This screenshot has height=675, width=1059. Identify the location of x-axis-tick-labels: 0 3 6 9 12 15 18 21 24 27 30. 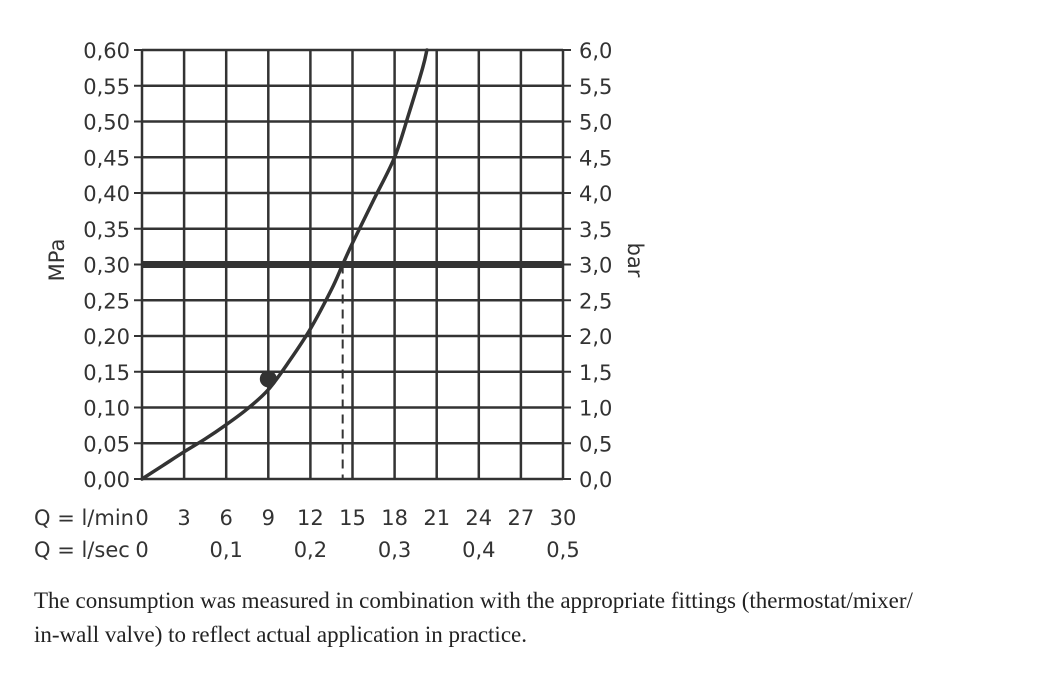
(355, 518).